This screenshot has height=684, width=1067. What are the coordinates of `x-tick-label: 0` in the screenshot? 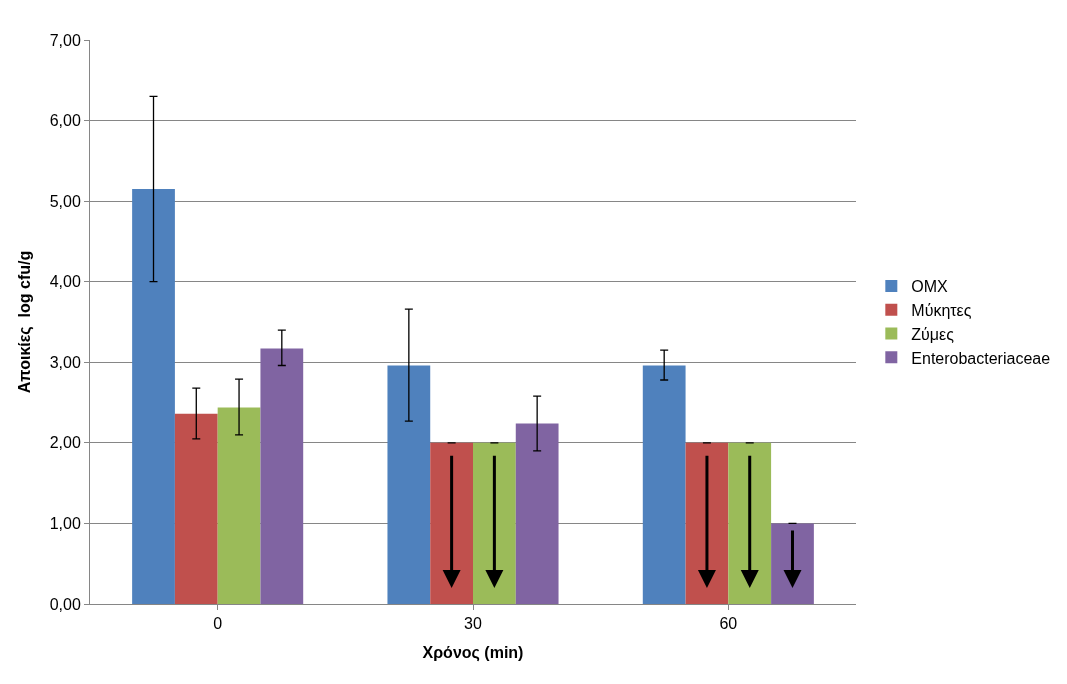 It's located at (218, 624).